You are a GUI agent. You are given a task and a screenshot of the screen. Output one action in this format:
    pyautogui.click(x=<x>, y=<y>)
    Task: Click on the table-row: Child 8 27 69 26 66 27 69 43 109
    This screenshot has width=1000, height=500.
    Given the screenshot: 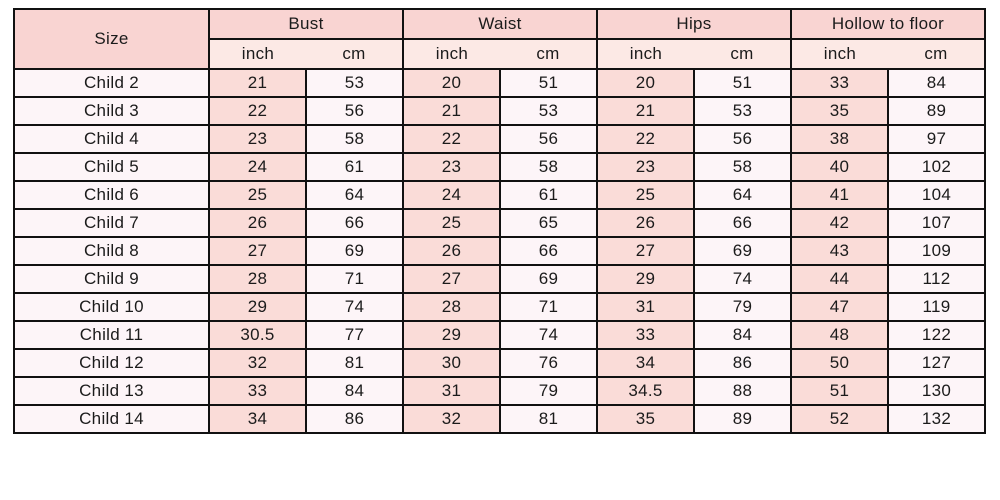 What is the action you would take?
    pyautogui.click(x=499, y=251)
    